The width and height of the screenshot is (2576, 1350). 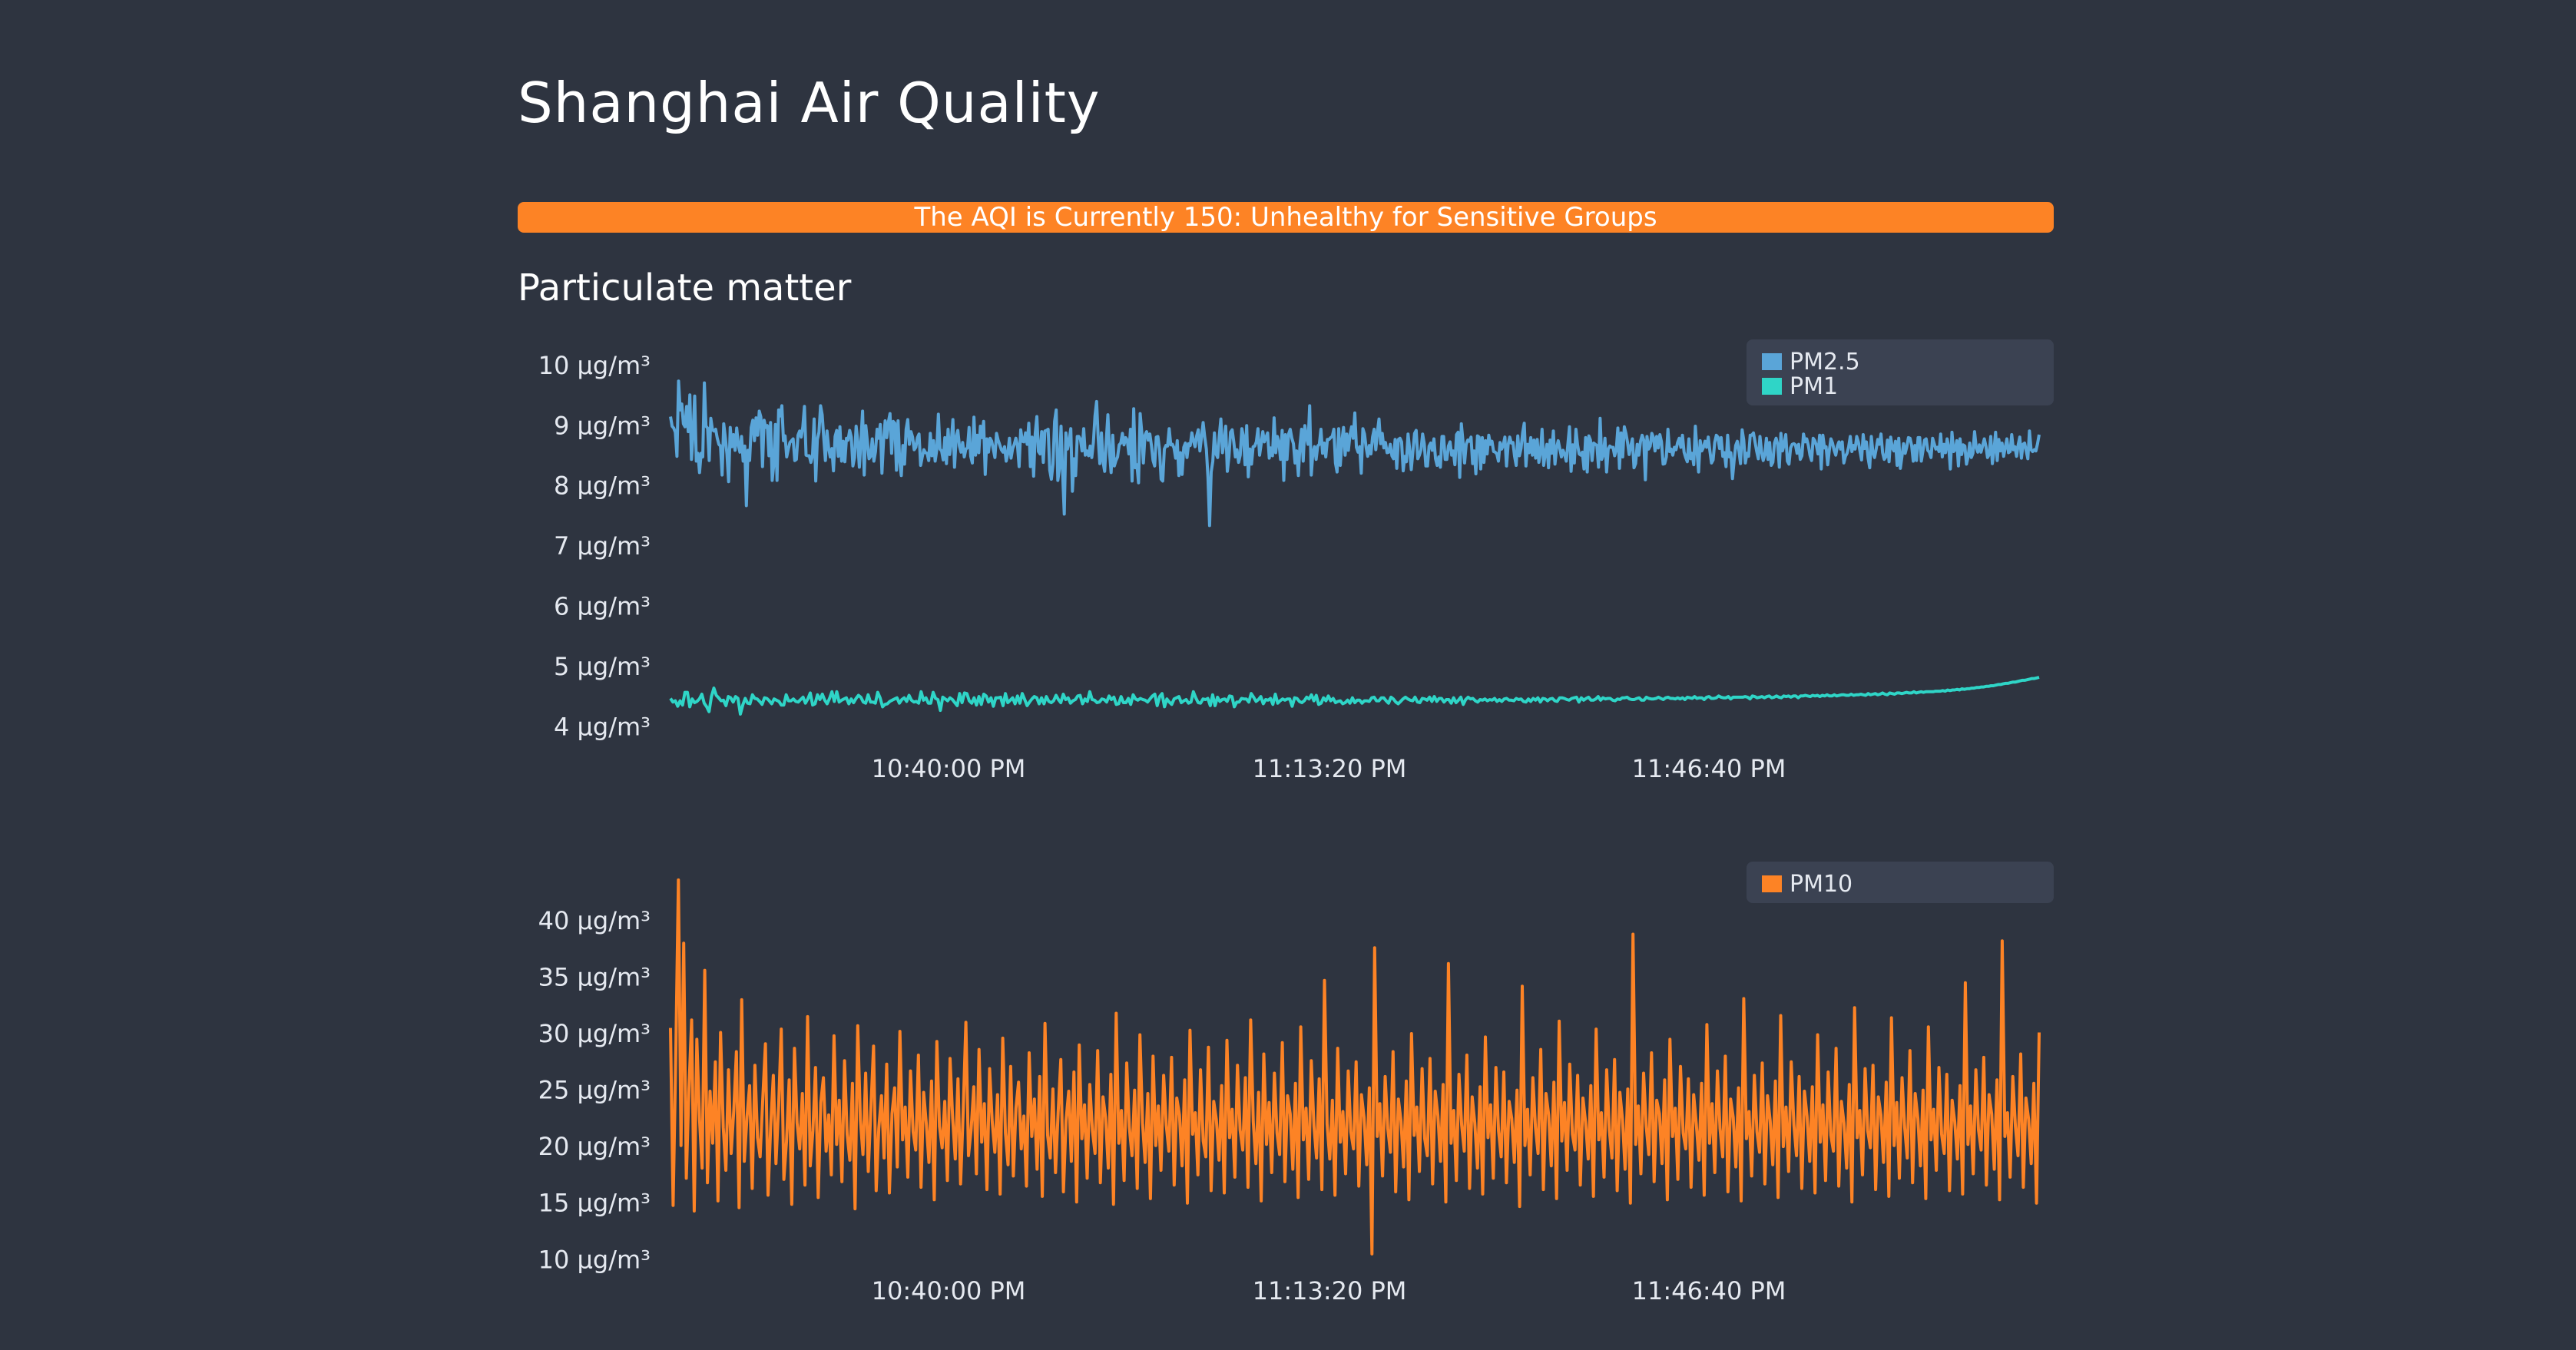 What do you see at coordinates (602, 486) in the screenshot?
I see `y-tick-label: 8 μg/m³` at bounding box center [602, 486].